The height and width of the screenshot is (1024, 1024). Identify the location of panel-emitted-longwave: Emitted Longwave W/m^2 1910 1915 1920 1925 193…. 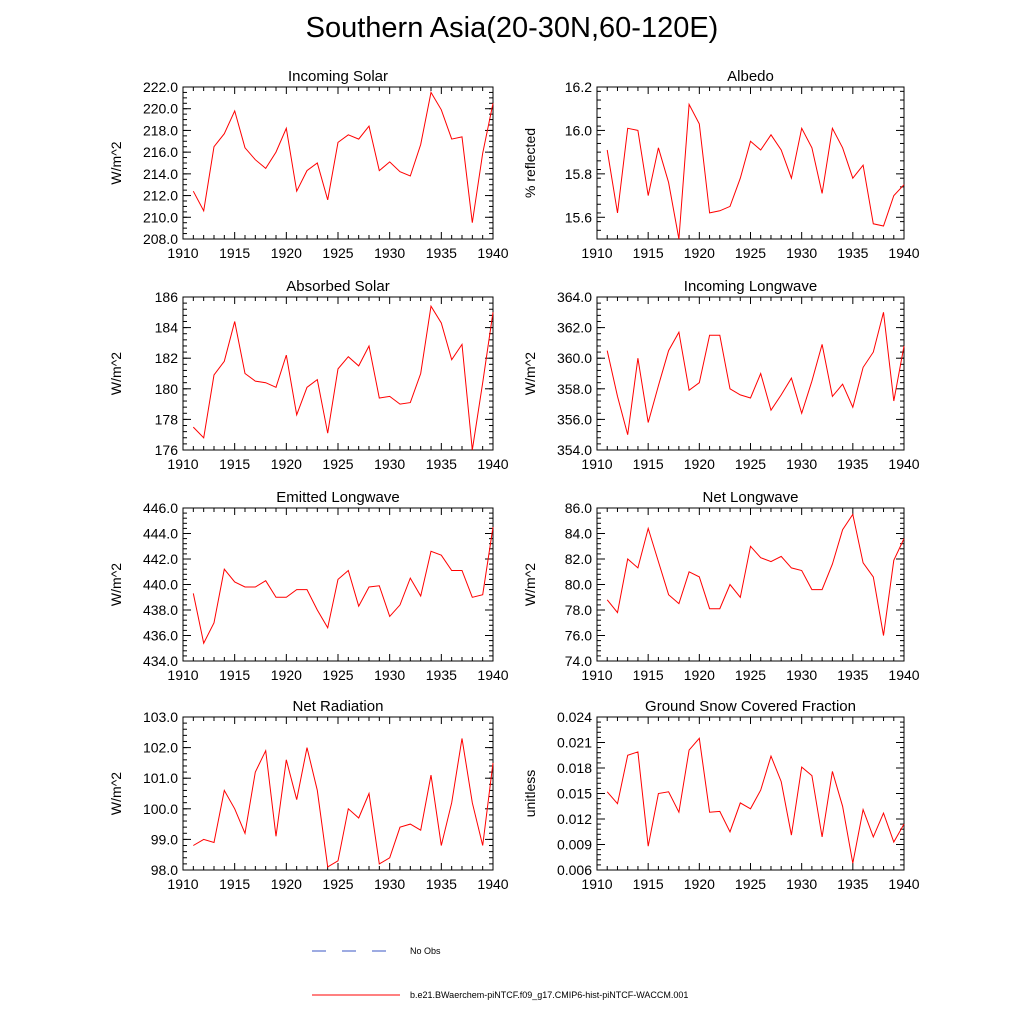
(308, 586).